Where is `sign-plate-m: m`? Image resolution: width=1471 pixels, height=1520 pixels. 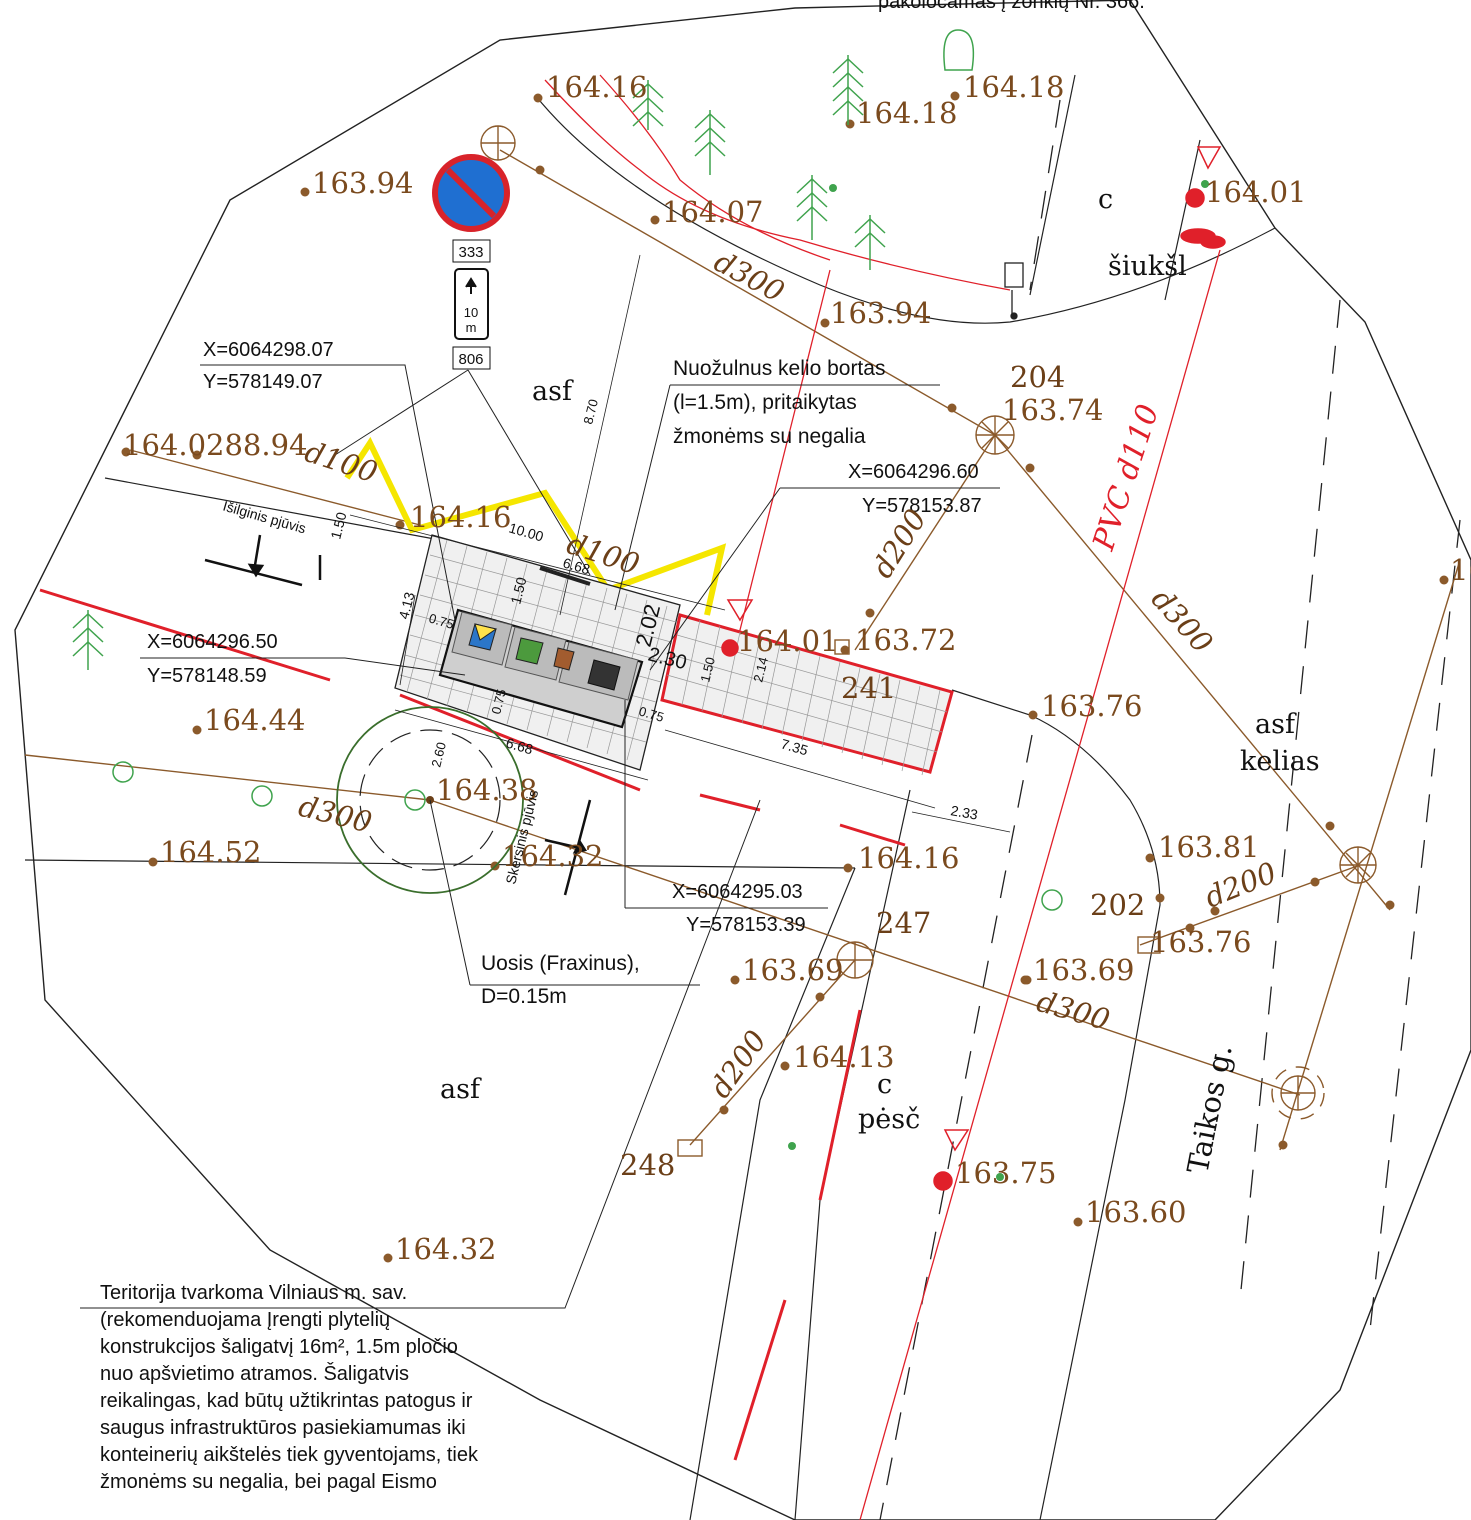
sign-plate-m: m is located at coordinates (471, 327).